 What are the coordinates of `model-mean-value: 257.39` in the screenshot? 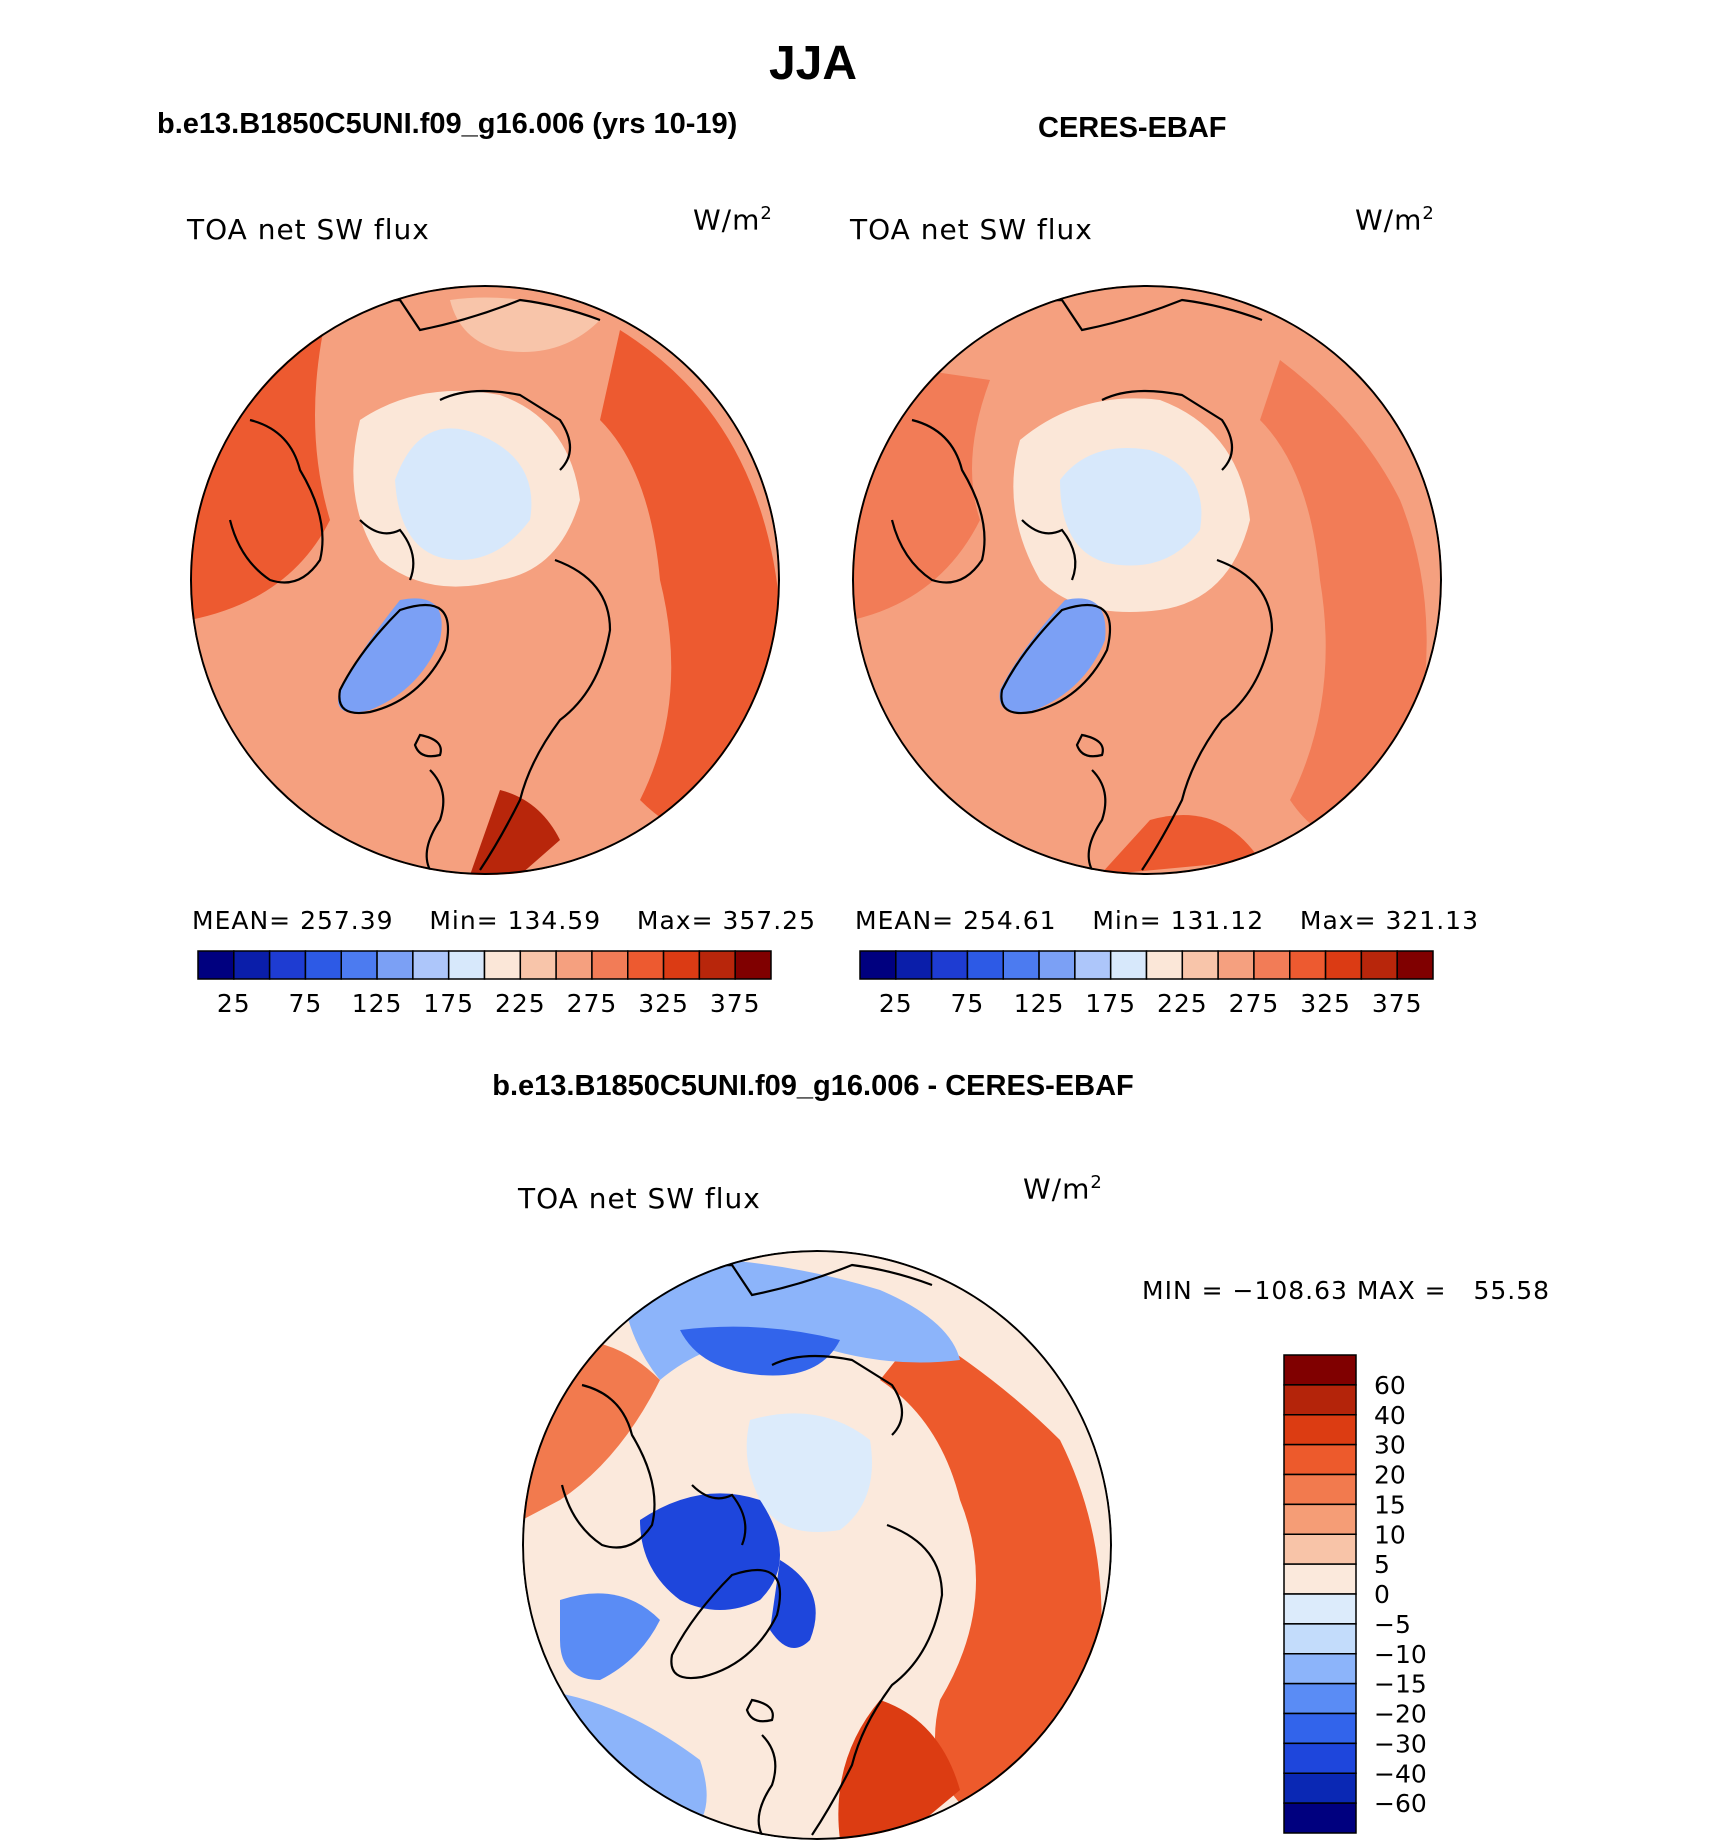 It's located at (347, 920).